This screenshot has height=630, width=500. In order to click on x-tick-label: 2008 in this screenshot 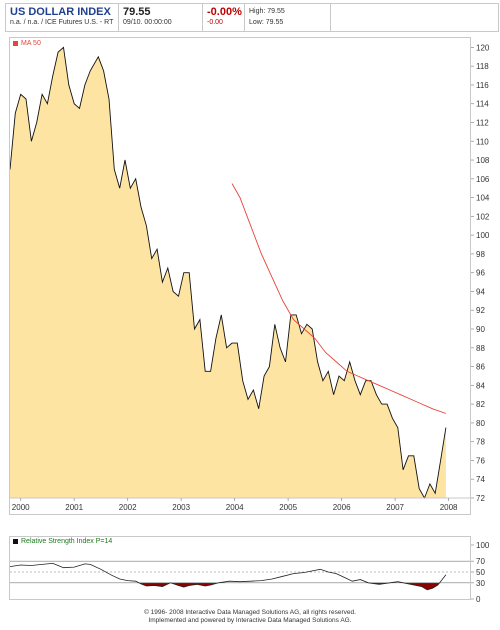, I will do `click(449, 507)`.